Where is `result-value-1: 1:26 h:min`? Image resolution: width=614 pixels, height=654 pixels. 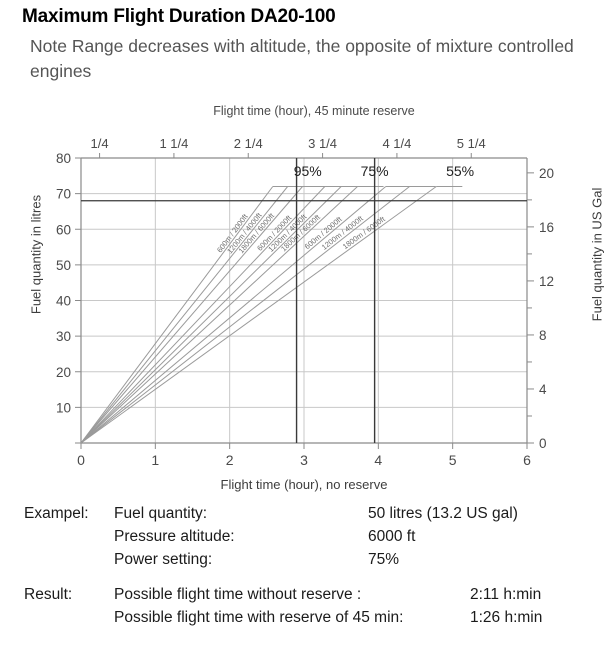 result-value-1: 1:26 h:min is located at coordinates (506, 617).